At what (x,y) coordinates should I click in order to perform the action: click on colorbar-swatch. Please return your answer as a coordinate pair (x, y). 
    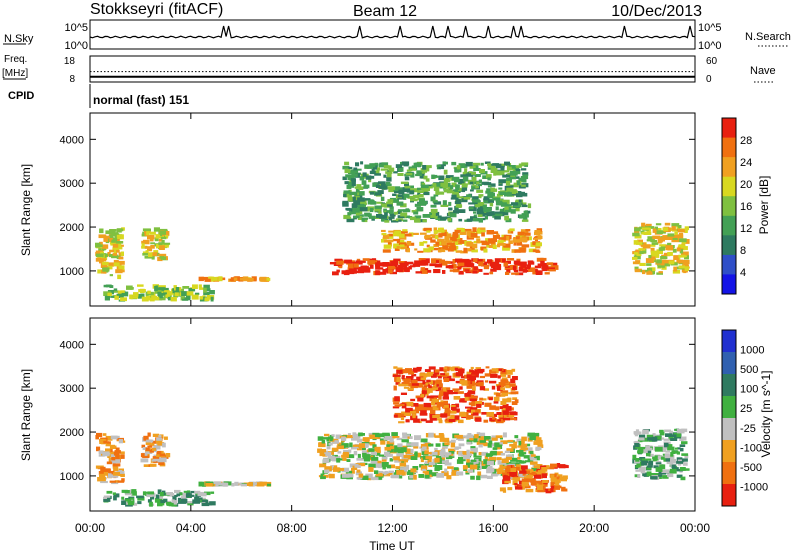
    Looking at the image, I should click on (729, 128).